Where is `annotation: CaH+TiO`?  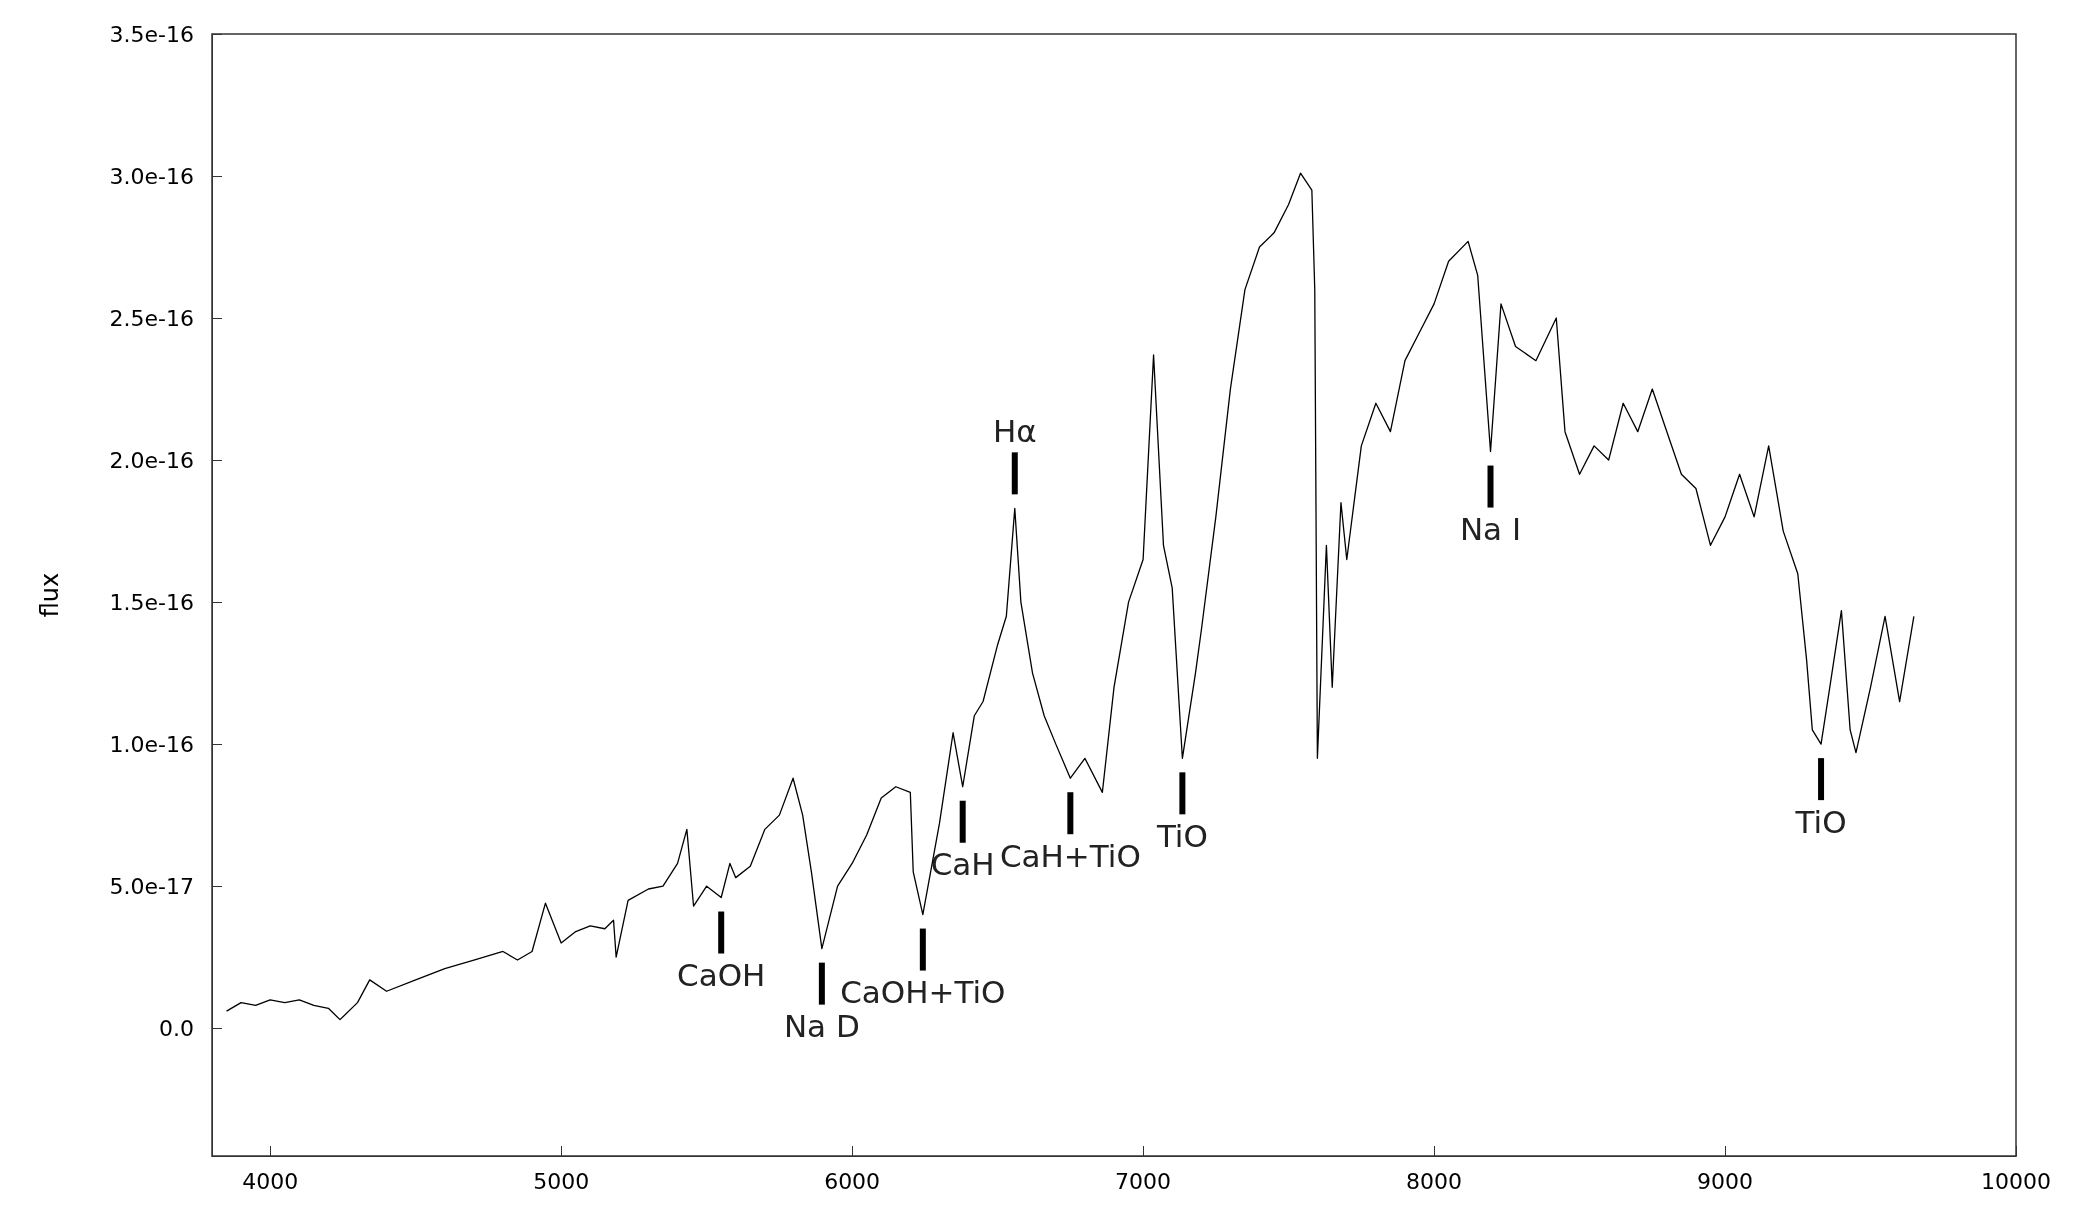
annotation: CaH+TiO is located at coordinates (1070, 855).